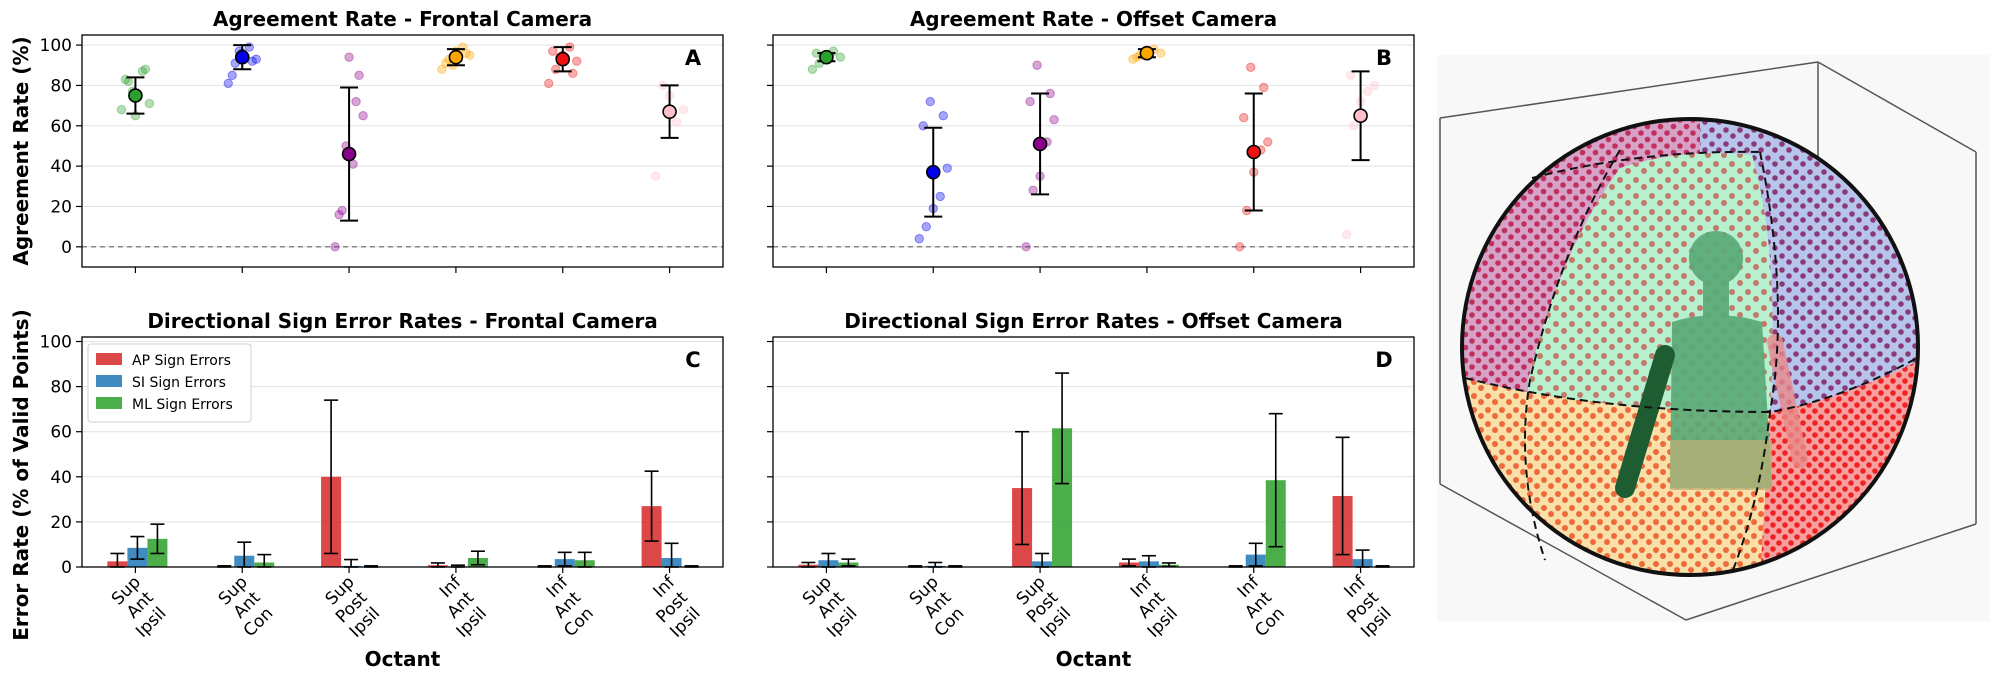 The image size is (2000, 676). Describe the element at coordinates (181, 361) in the screenshot. I see `legend-label: AP Sign Errors` at that location.